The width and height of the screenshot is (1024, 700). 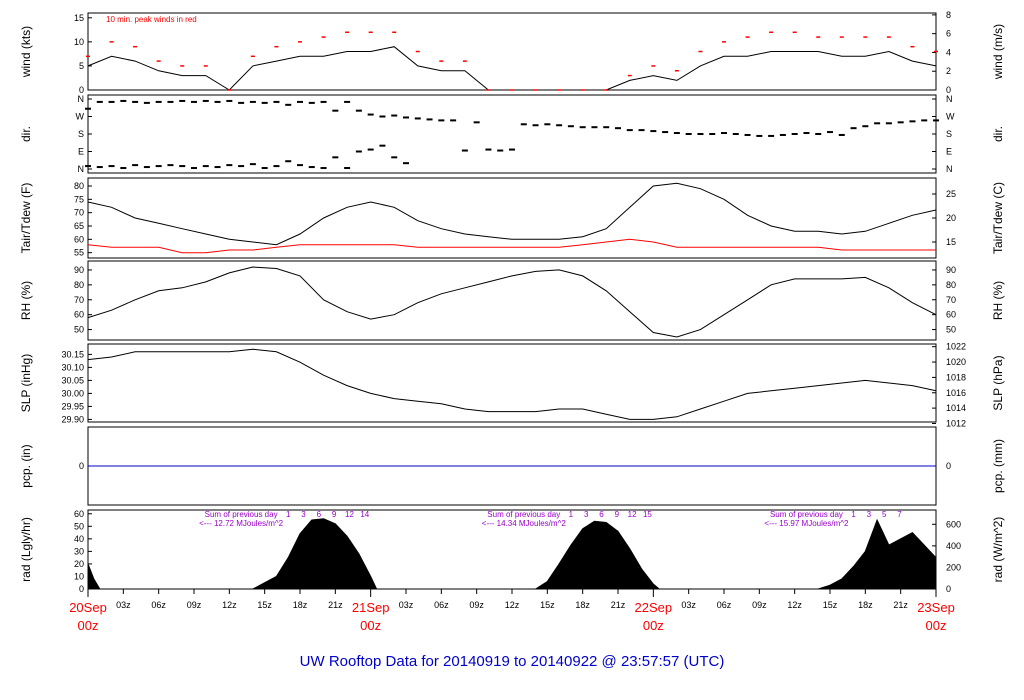 I want to click on ytick-label-right: 1014, so click(x=956, y=408).